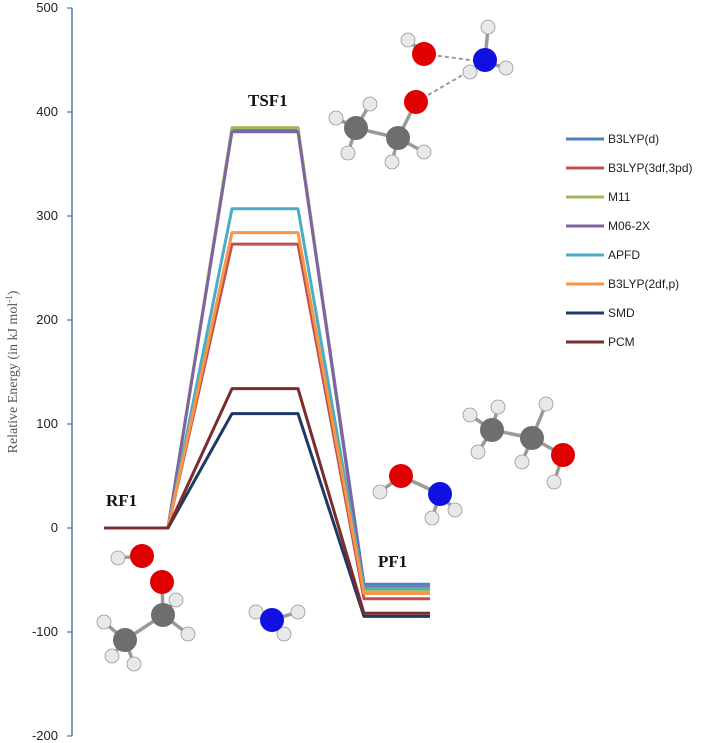  What do you see at coordinates (392, 561) in the screenshot?
I see `stage-label-pf1: PF1` at bounding box center [392, 561].